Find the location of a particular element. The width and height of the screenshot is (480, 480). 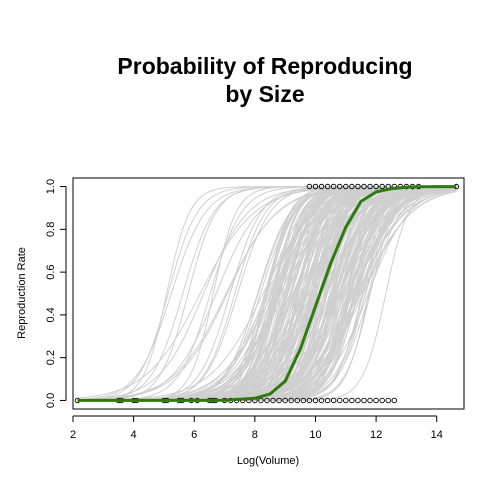

y-tick-label: 0.6 is located at coordinates (51, 271).